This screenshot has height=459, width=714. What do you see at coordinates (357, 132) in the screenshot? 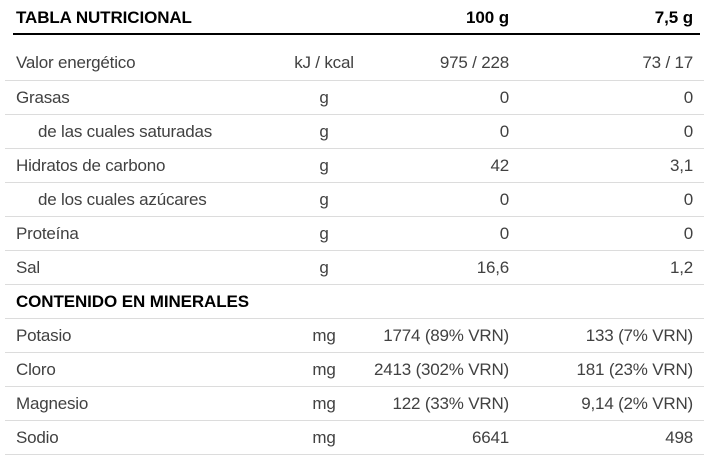
I see `table-row: de las cuales saturadas g 0 0` at bounding box center [357, 132].